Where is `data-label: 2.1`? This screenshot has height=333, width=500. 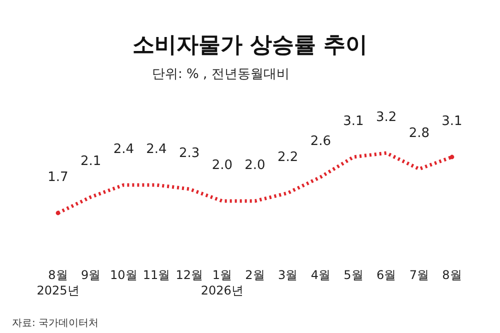 data-label: 2.1 is located at coordinates (91, 161).